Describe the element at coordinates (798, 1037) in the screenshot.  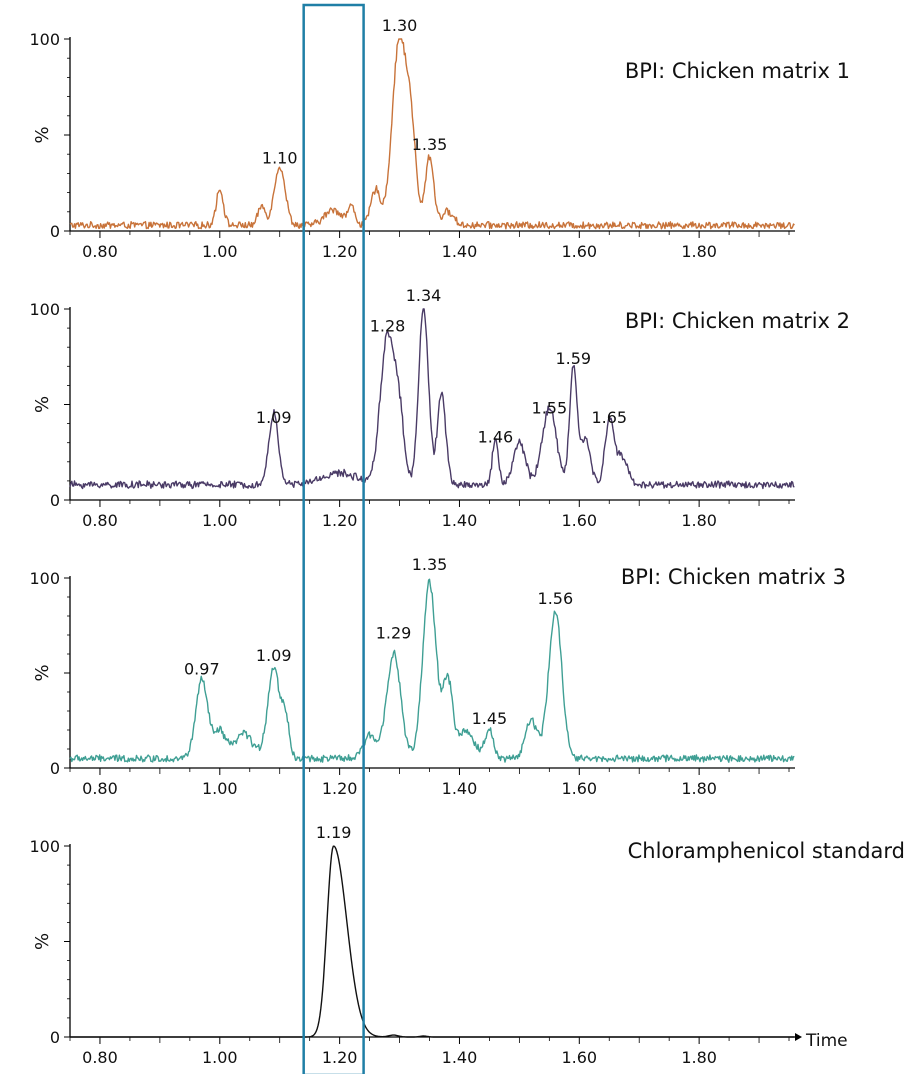
I see `x-axis-arrow` at that location.